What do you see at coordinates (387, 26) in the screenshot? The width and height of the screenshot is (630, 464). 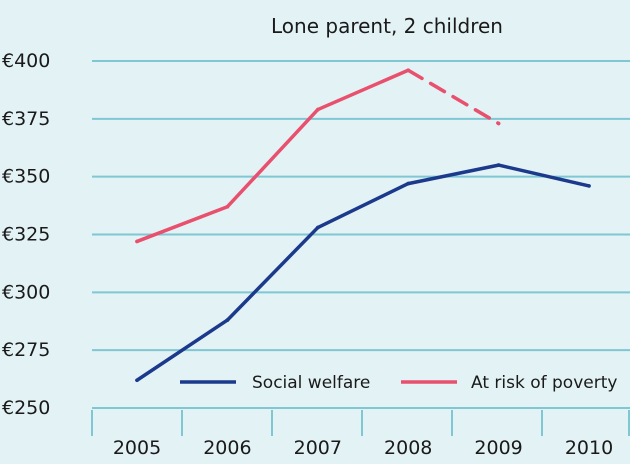 I see `chart-title: Lone parent, 2 children` at bounding box center [387, 26].